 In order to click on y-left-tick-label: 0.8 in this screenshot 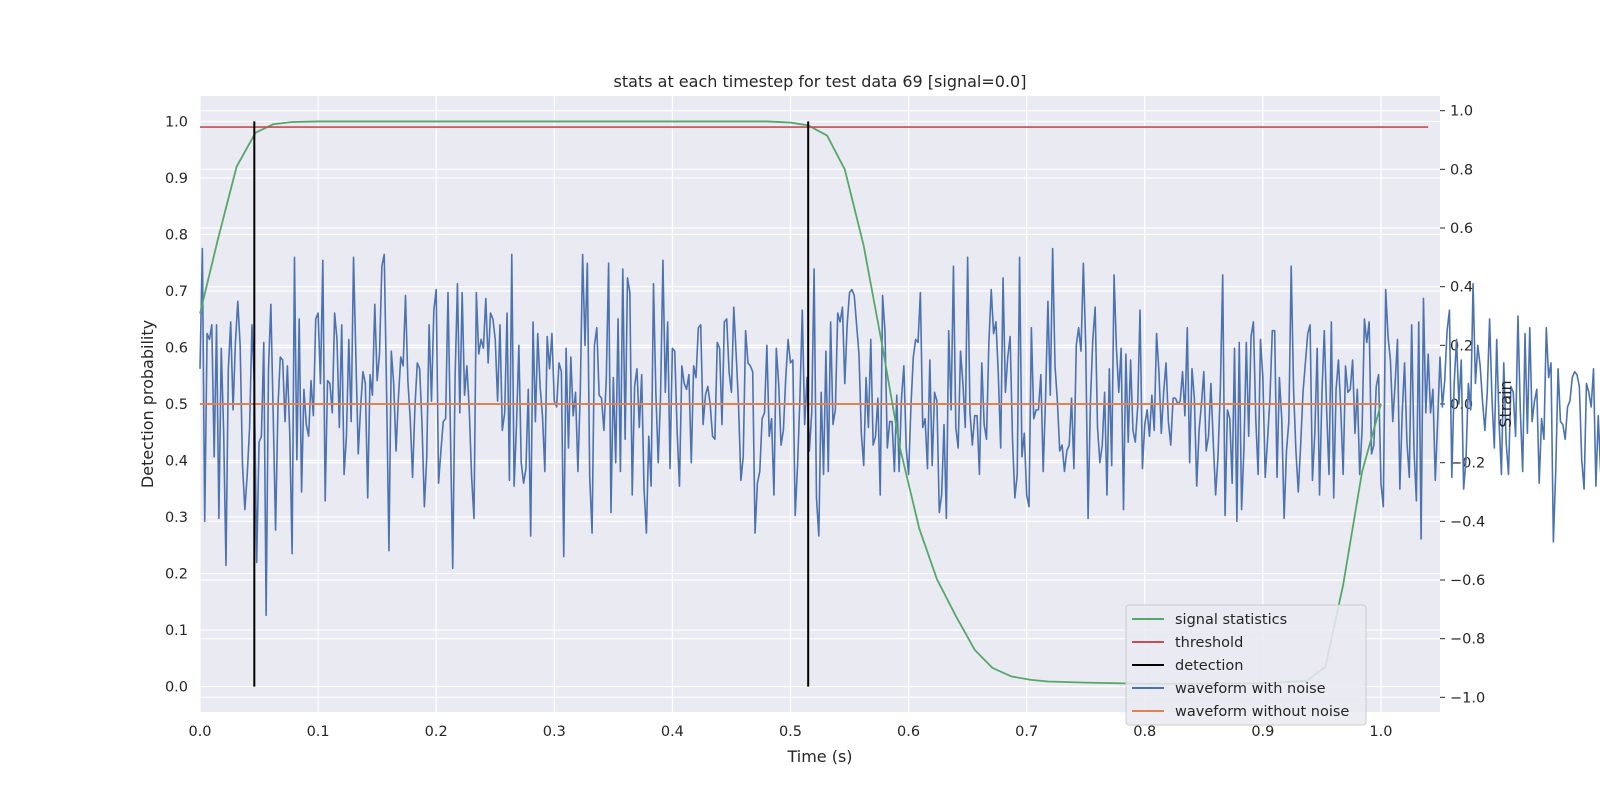, I will do `click(176, 235)`.